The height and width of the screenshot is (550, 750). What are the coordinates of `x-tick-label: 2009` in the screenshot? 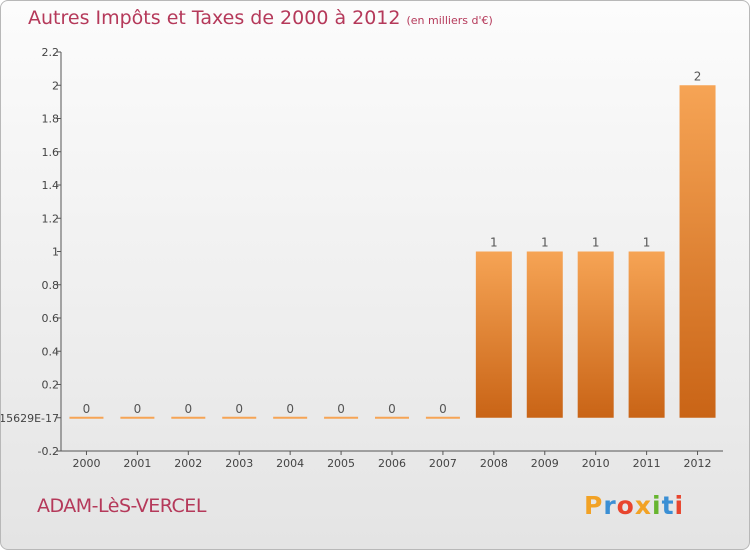 It's located at (545, 463).